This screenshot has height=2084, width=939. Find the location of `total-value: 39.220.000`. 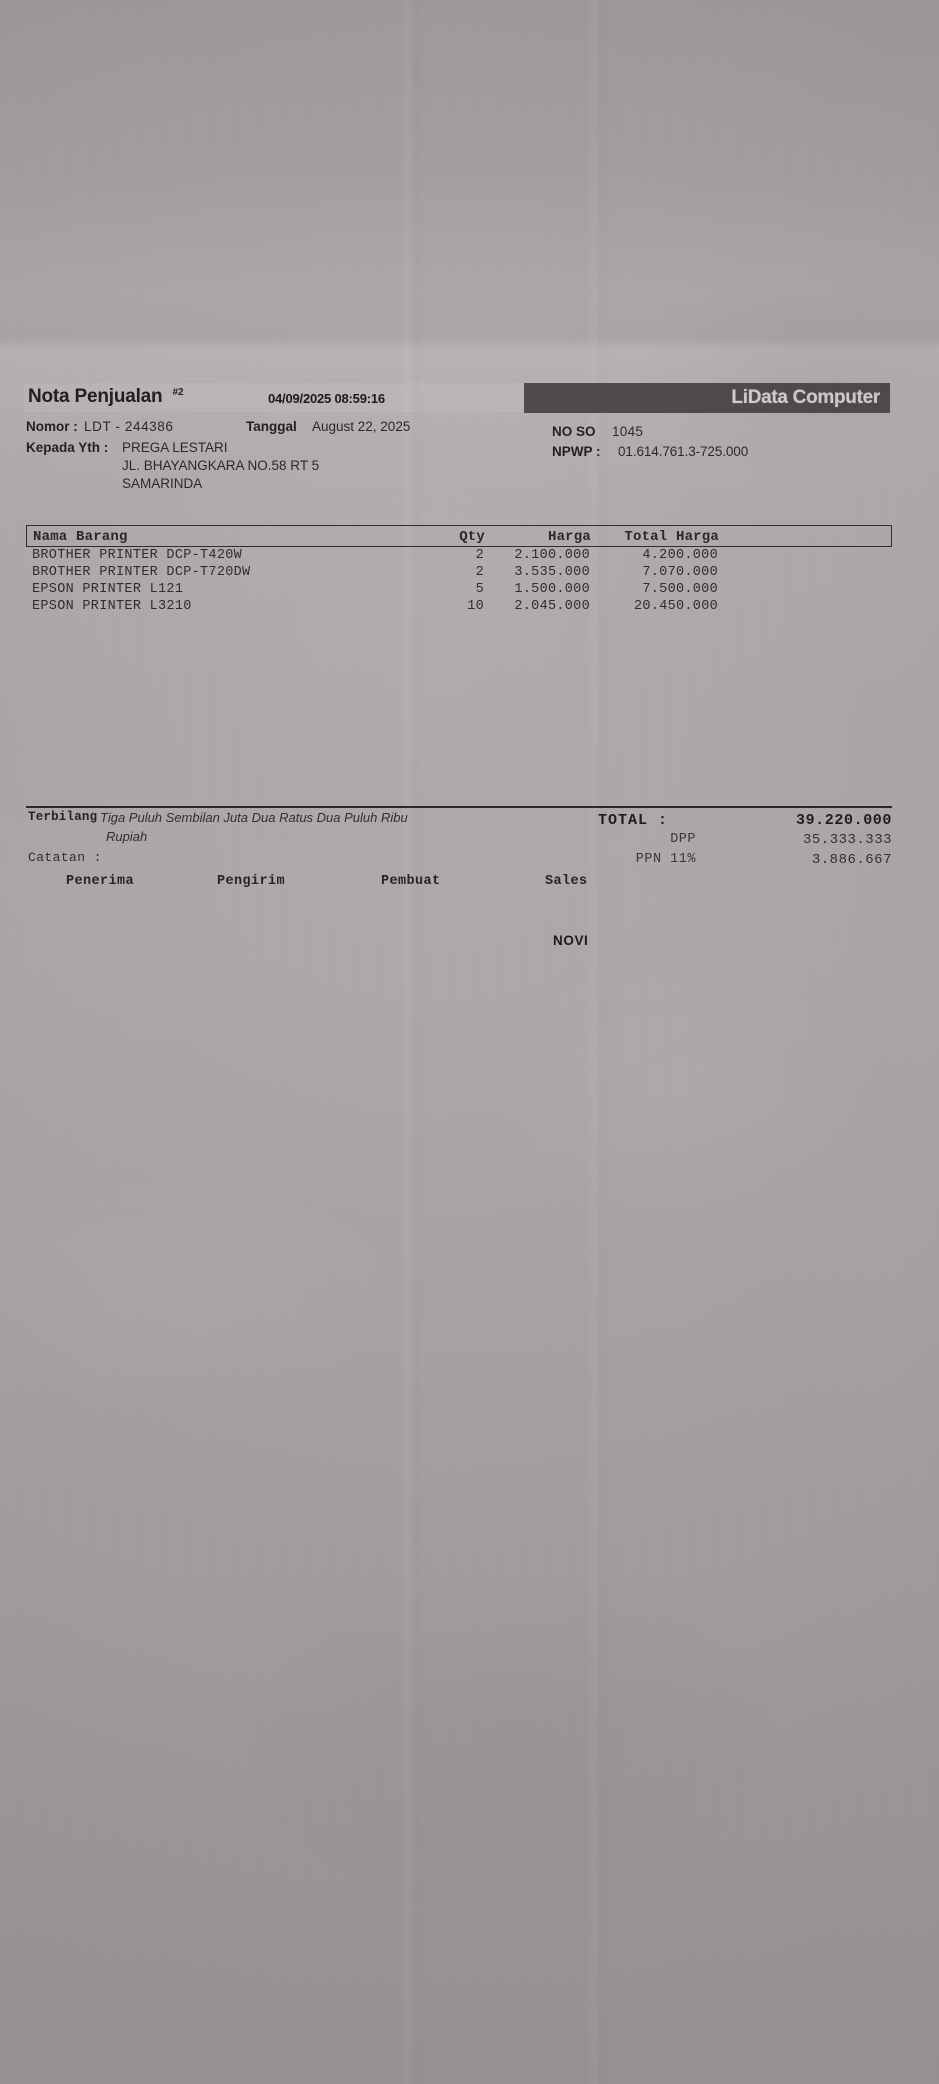

total-value: 39.220.000 is located at coordinates (843, 820).